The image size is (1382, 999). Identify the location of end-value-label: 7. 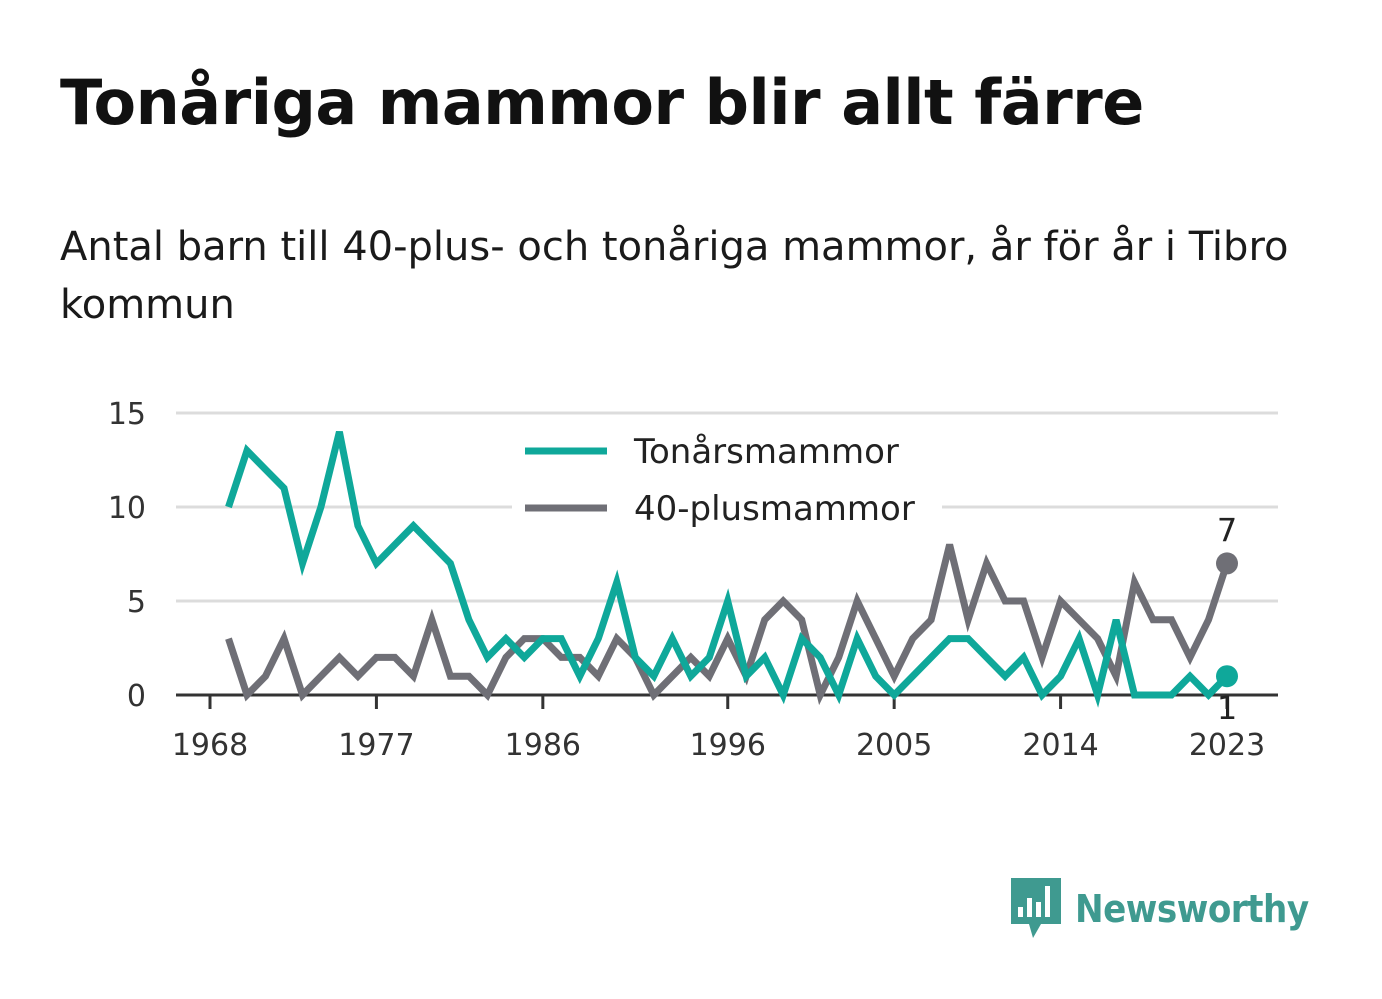
(1227, 530).